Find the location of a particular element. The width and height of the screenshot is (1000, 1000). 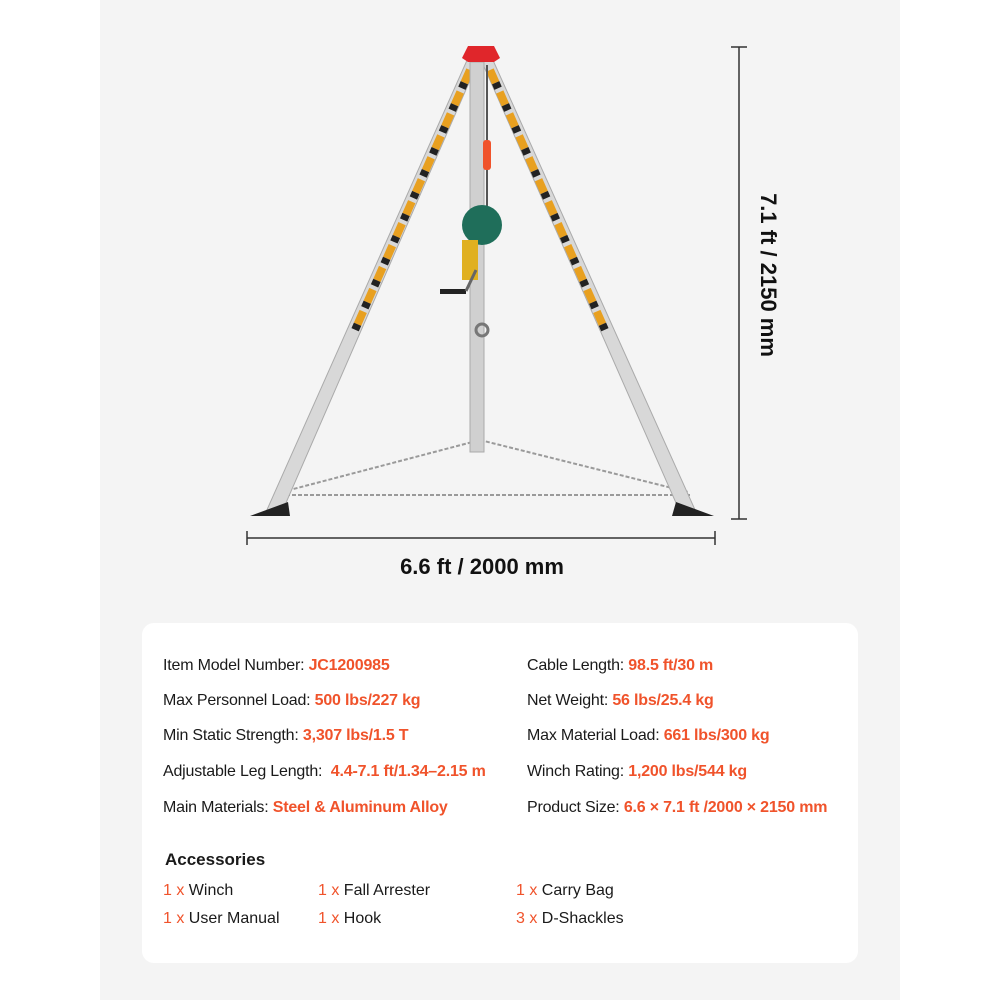

accessory-item: 1 x Carry Bag is located at coordinates (565, 890).